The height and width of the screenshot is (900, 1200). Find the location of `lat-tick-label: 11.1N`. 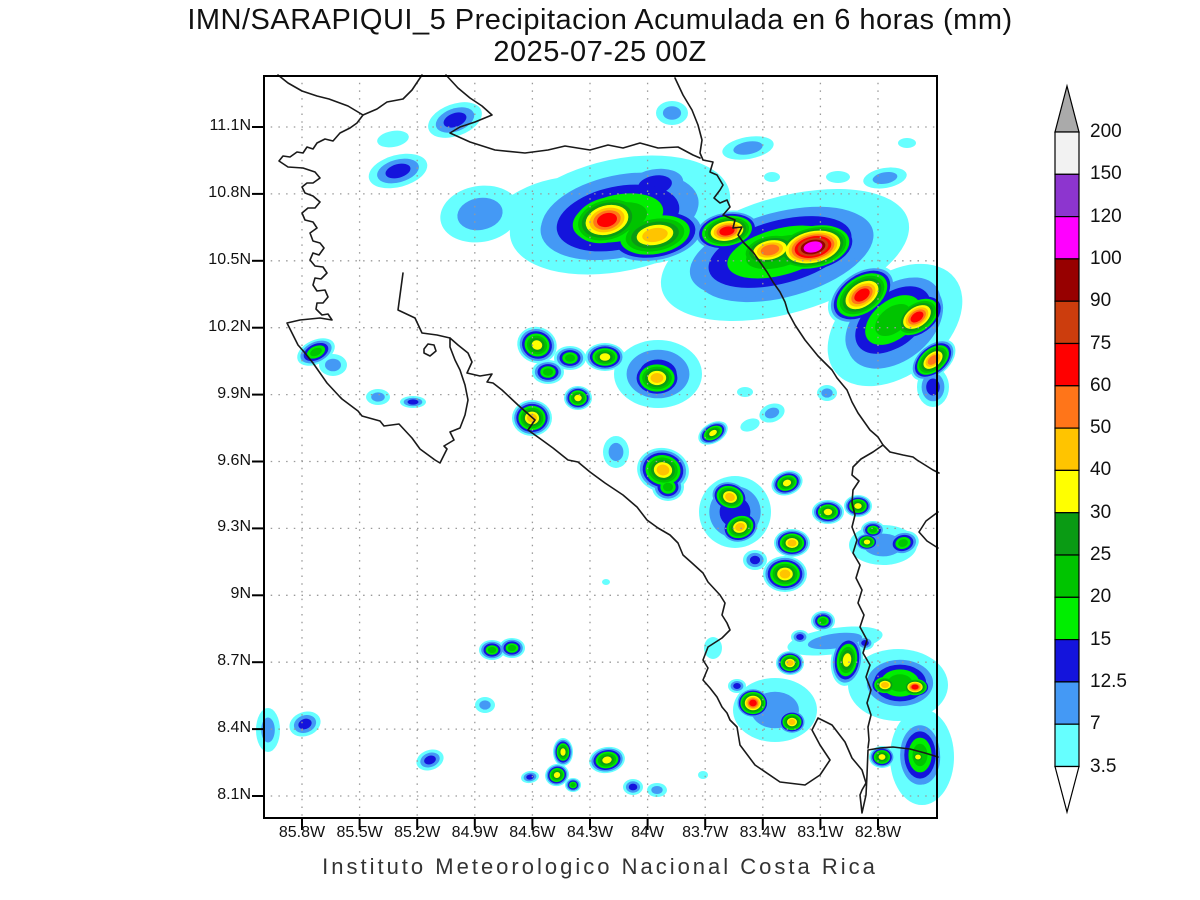

lat-tick-label: 11.1N is located at coordinates (230, 125).